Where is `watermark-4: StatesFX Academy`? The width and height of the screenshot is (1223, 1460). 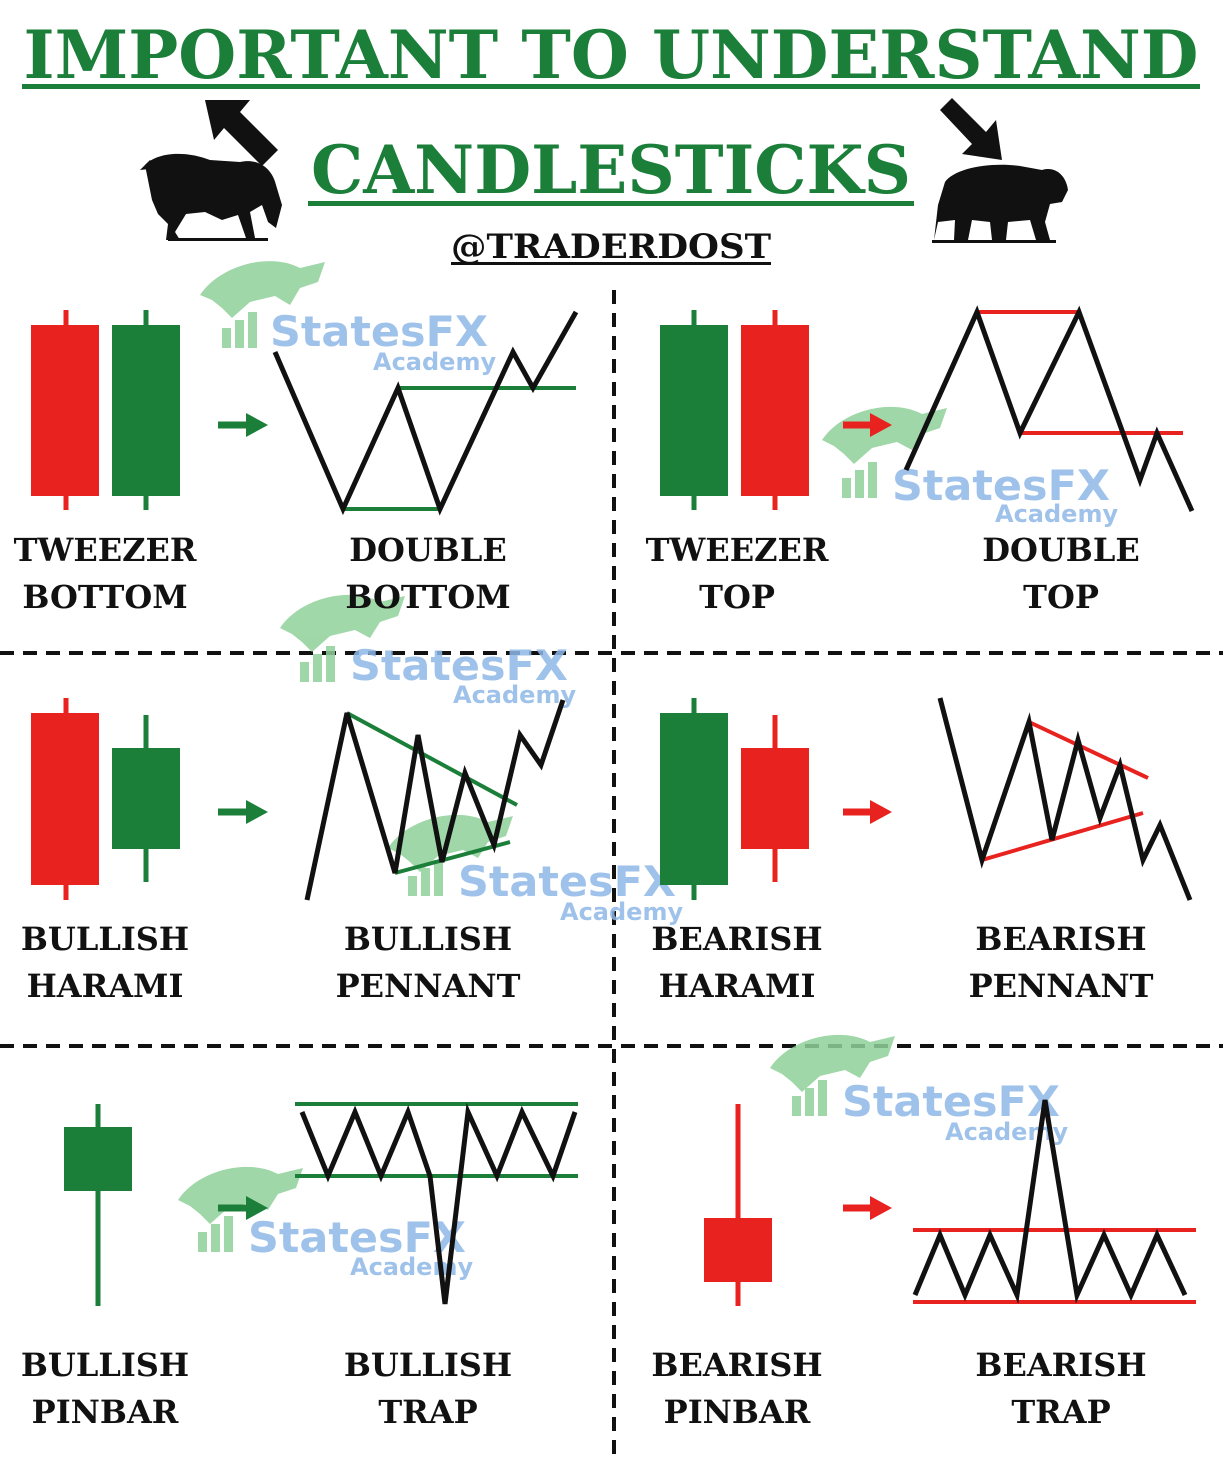
watermark-4: StatesFX Academy is located at coordinates (535, 870).